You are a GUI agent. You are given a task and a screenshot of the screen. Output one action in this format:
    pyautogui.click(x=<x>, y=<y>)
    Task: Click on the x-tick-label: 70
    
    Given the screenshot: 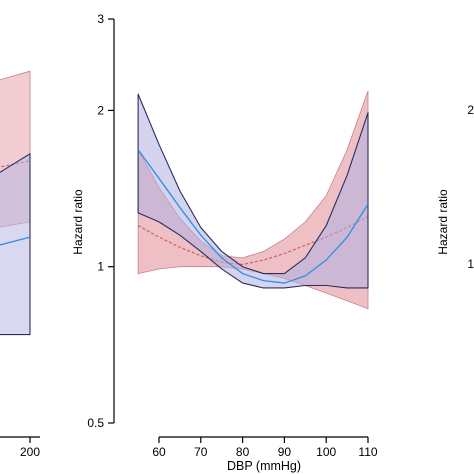 What is the action you would take?
    pyautogui.click(x=201, y=452)
    